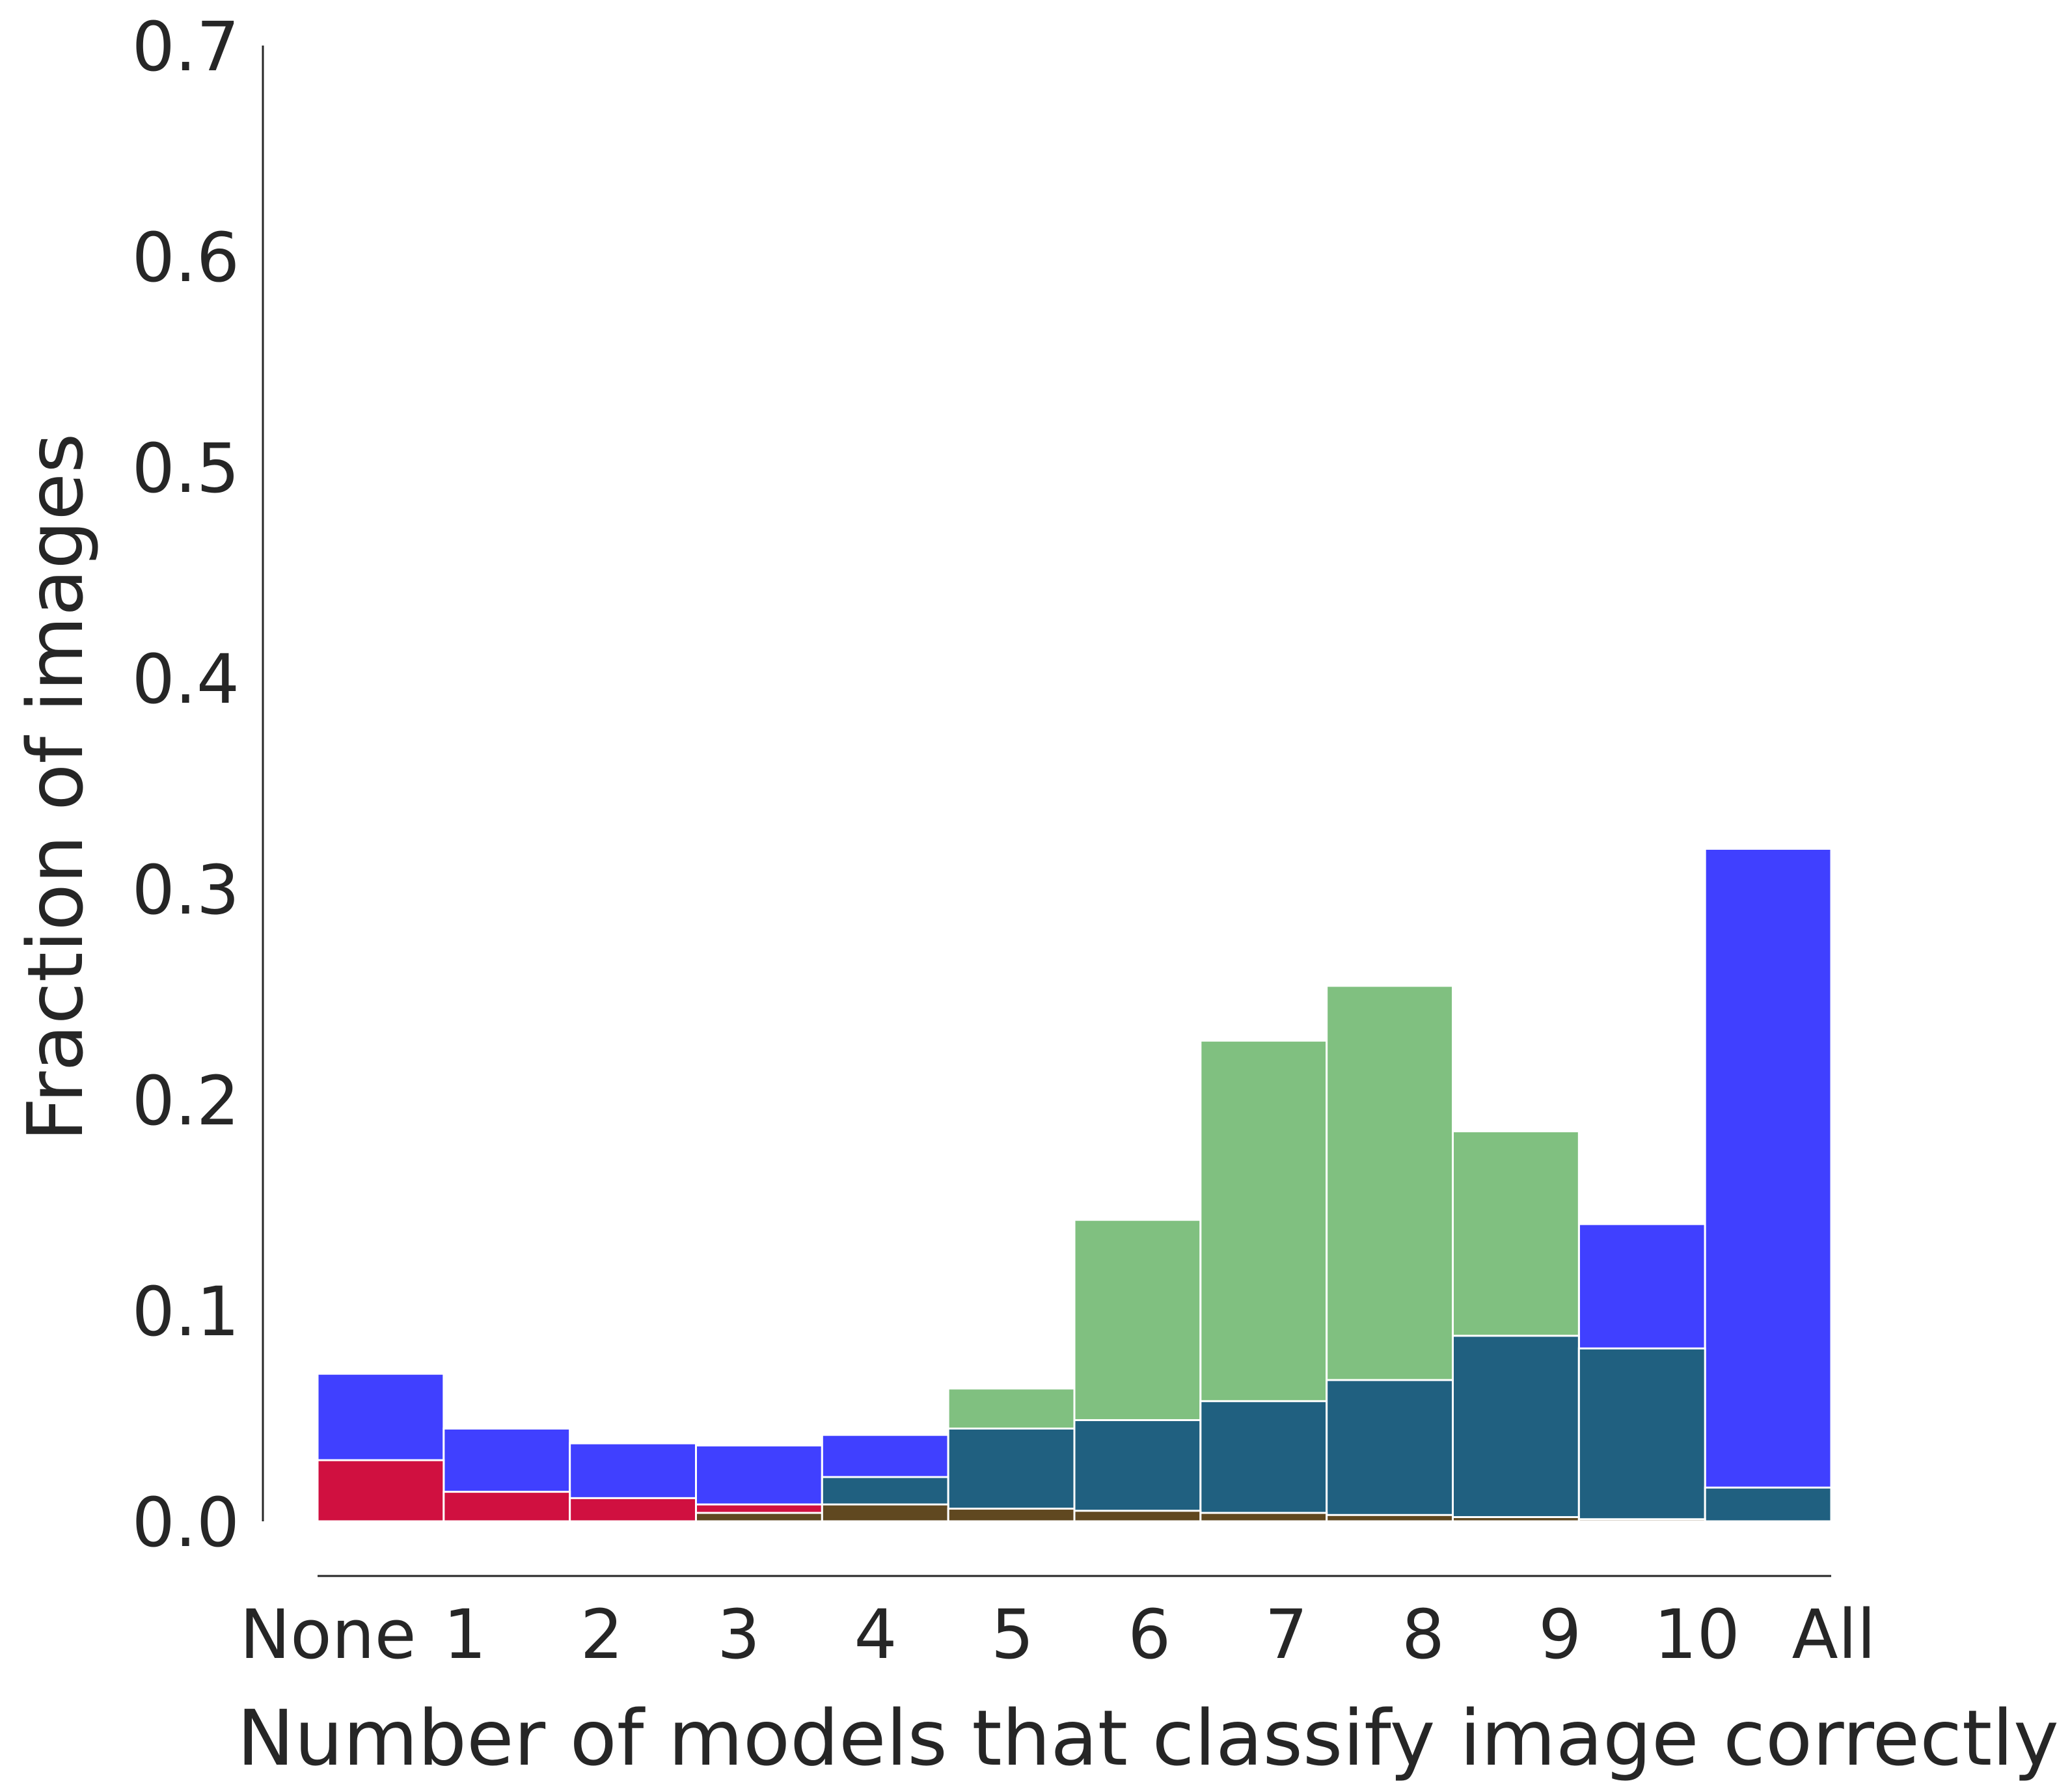 The height and width of the screenshot is (1792, 2057). What do you see at coordinates (185, 784) in the screenshot?
I see `y-tick-labels: 0.0 0.1 0.2 0.3 0.4 0.5 0.6 0.7` at bounding box center [185, 784].